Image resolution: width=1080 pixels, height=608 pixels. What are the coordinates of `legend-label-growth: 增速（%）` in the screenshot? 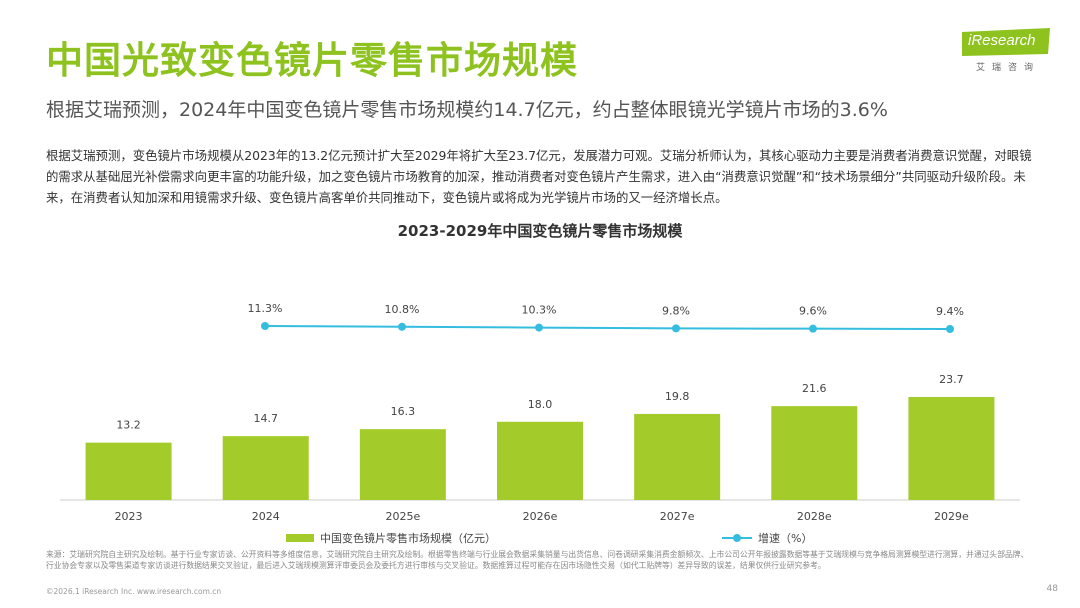 It's located at (785, 538).